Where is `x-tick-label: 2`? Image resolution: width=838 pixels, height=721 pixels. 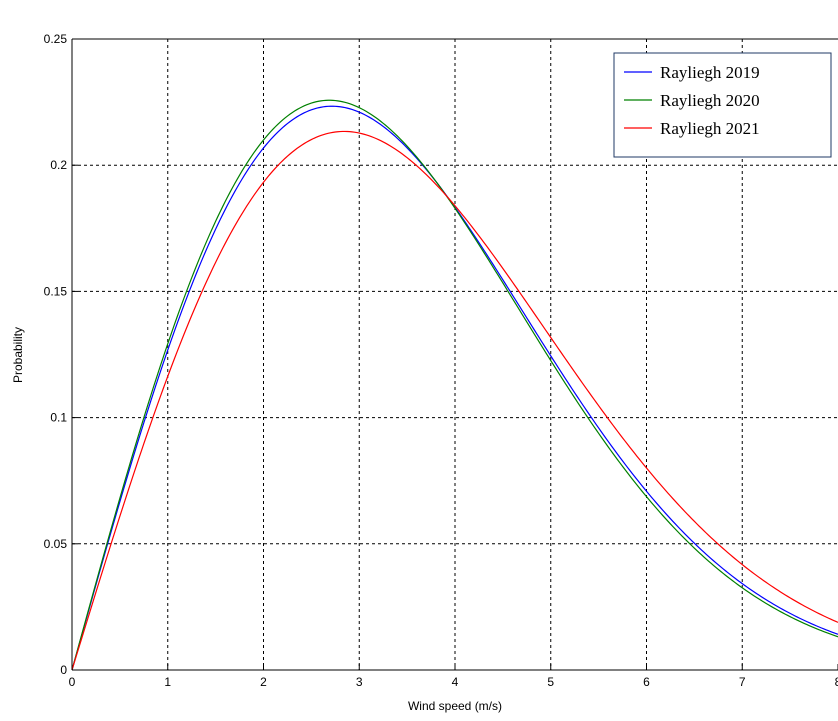
x-tick-label: 2 is located at coordinates (263, 682).